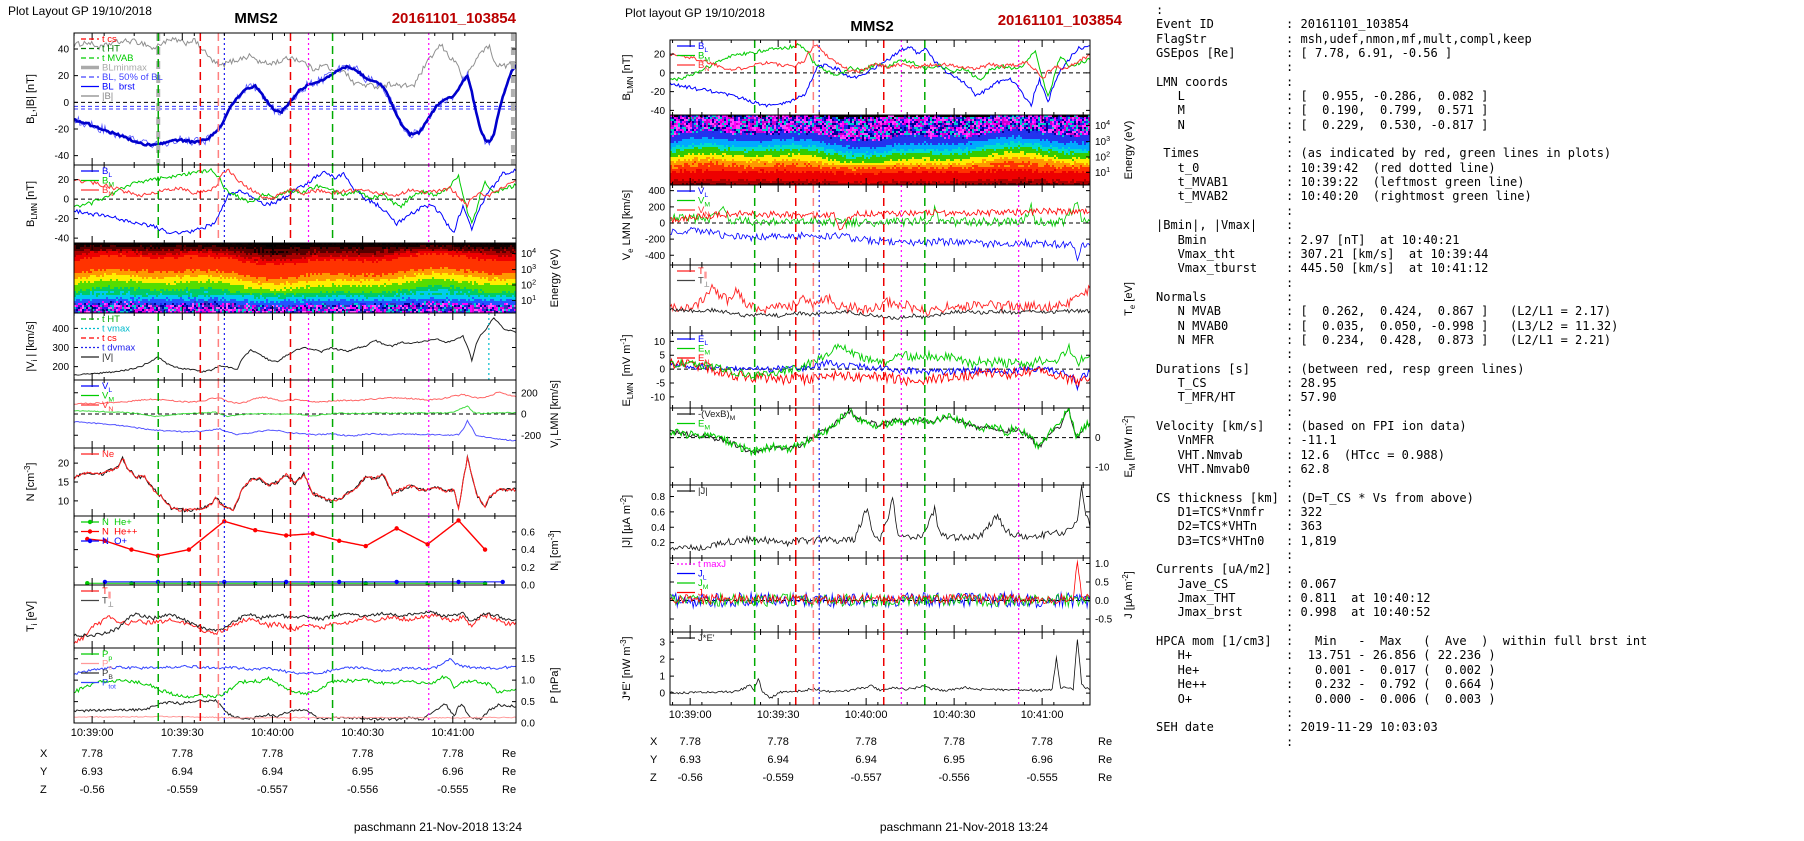 This screenshot has height=841, width=1804. I want to click on info-line: D1=TCS*Vnmfr : 322, so click(1239, 512).